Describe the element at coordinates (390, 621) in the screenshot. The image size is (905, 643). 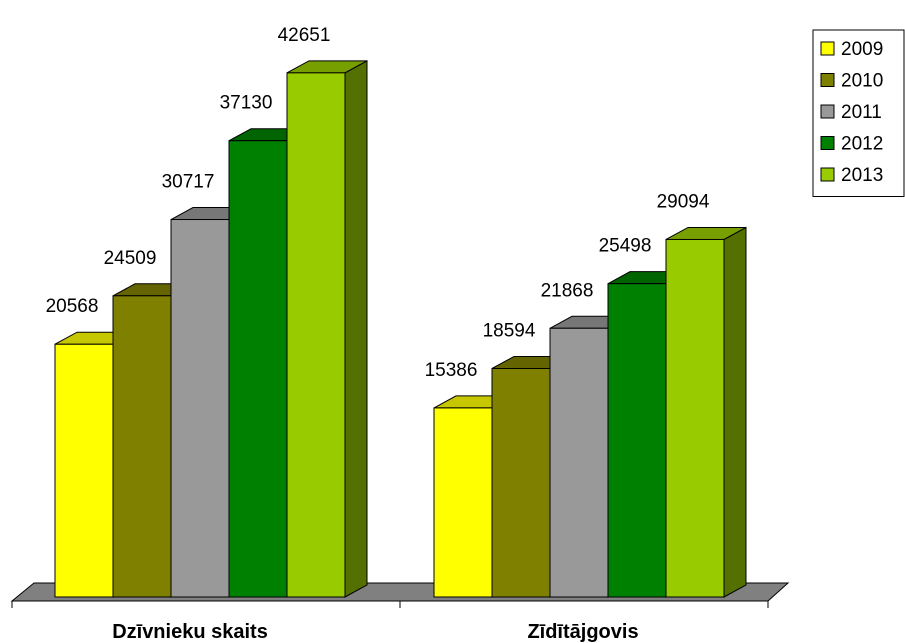
I see `x-axis: Dzīvnieku skaits Zīdītājgovis` at that location.